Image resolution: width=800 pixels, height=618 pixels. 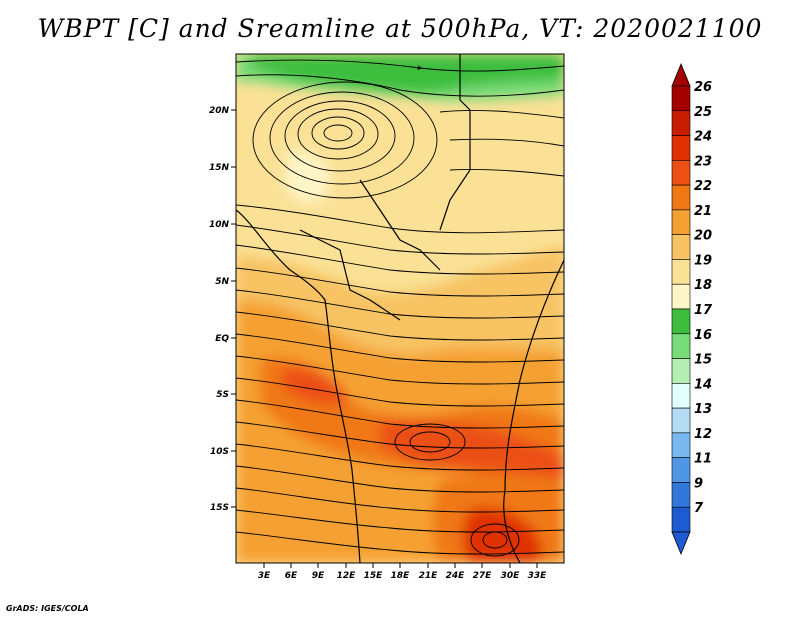 I want to click on lat-label: 5S, so click(x=222, y=395).